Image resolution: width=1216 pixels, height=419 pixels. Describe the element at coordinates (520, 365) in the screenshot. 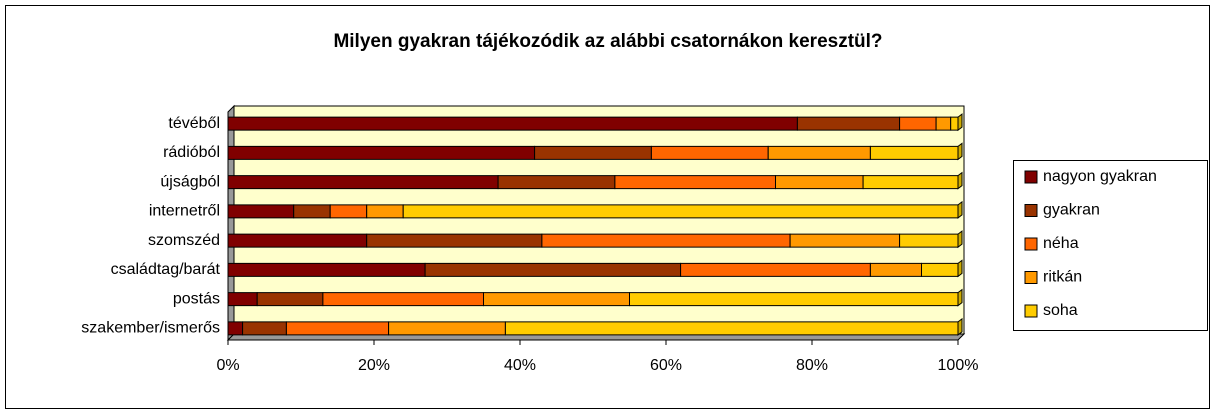

I see `x-tick-label: 40%` at that location.